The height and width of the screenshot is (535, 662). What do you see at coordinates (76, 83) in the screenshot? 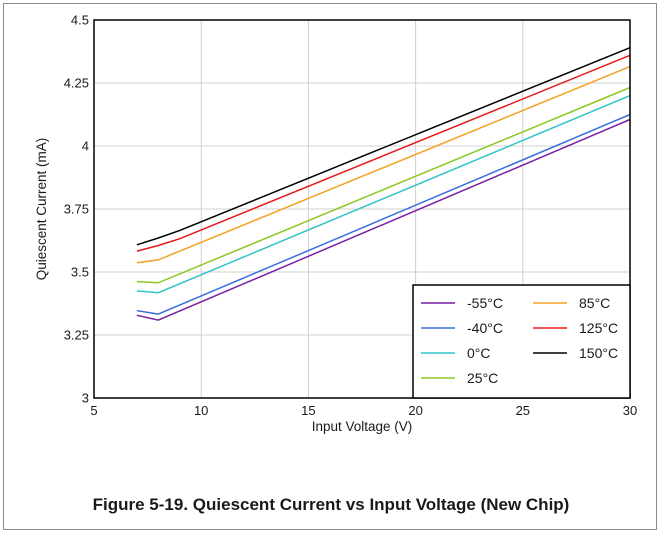
I see `y-tick-label: 4.25` at bounding box center [76, 83].